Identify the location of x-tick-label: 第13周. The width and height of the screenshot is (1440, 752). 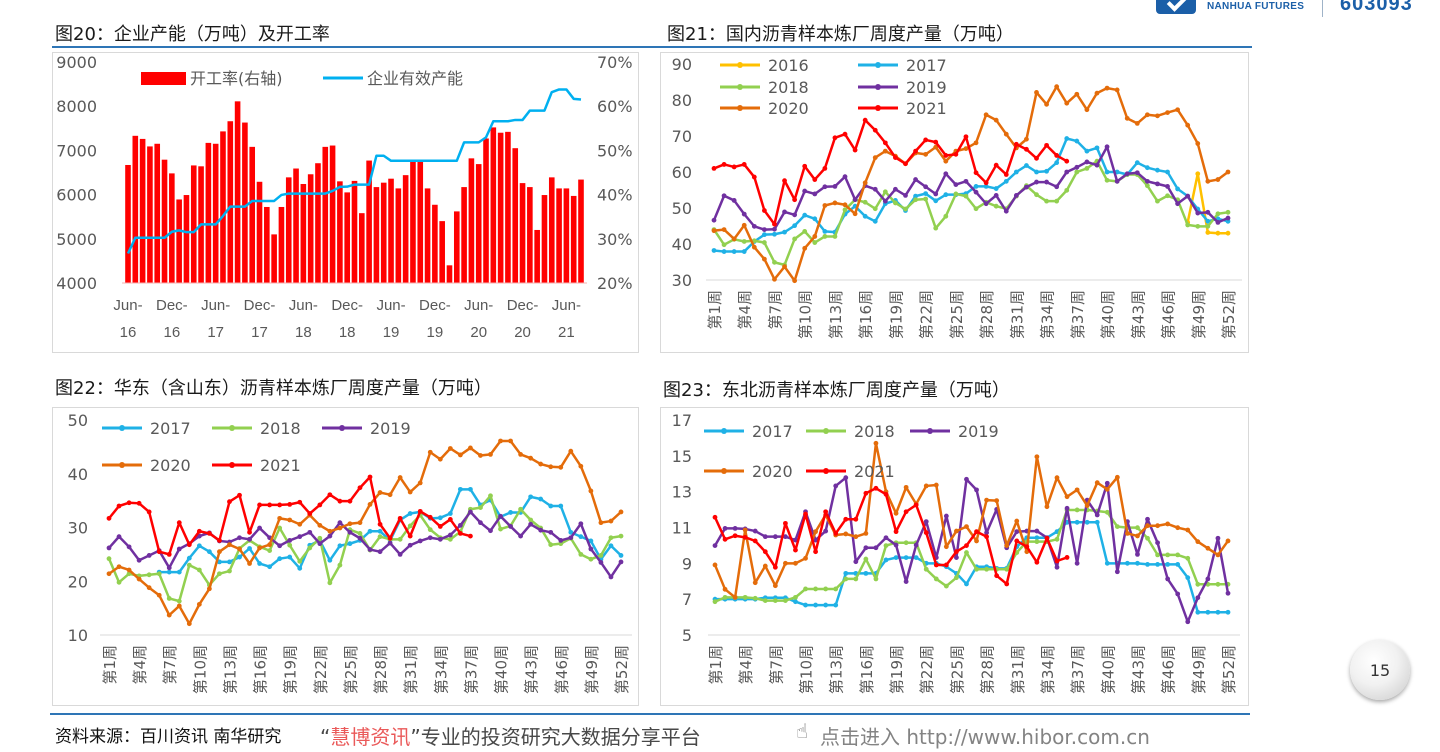
(836, 314).